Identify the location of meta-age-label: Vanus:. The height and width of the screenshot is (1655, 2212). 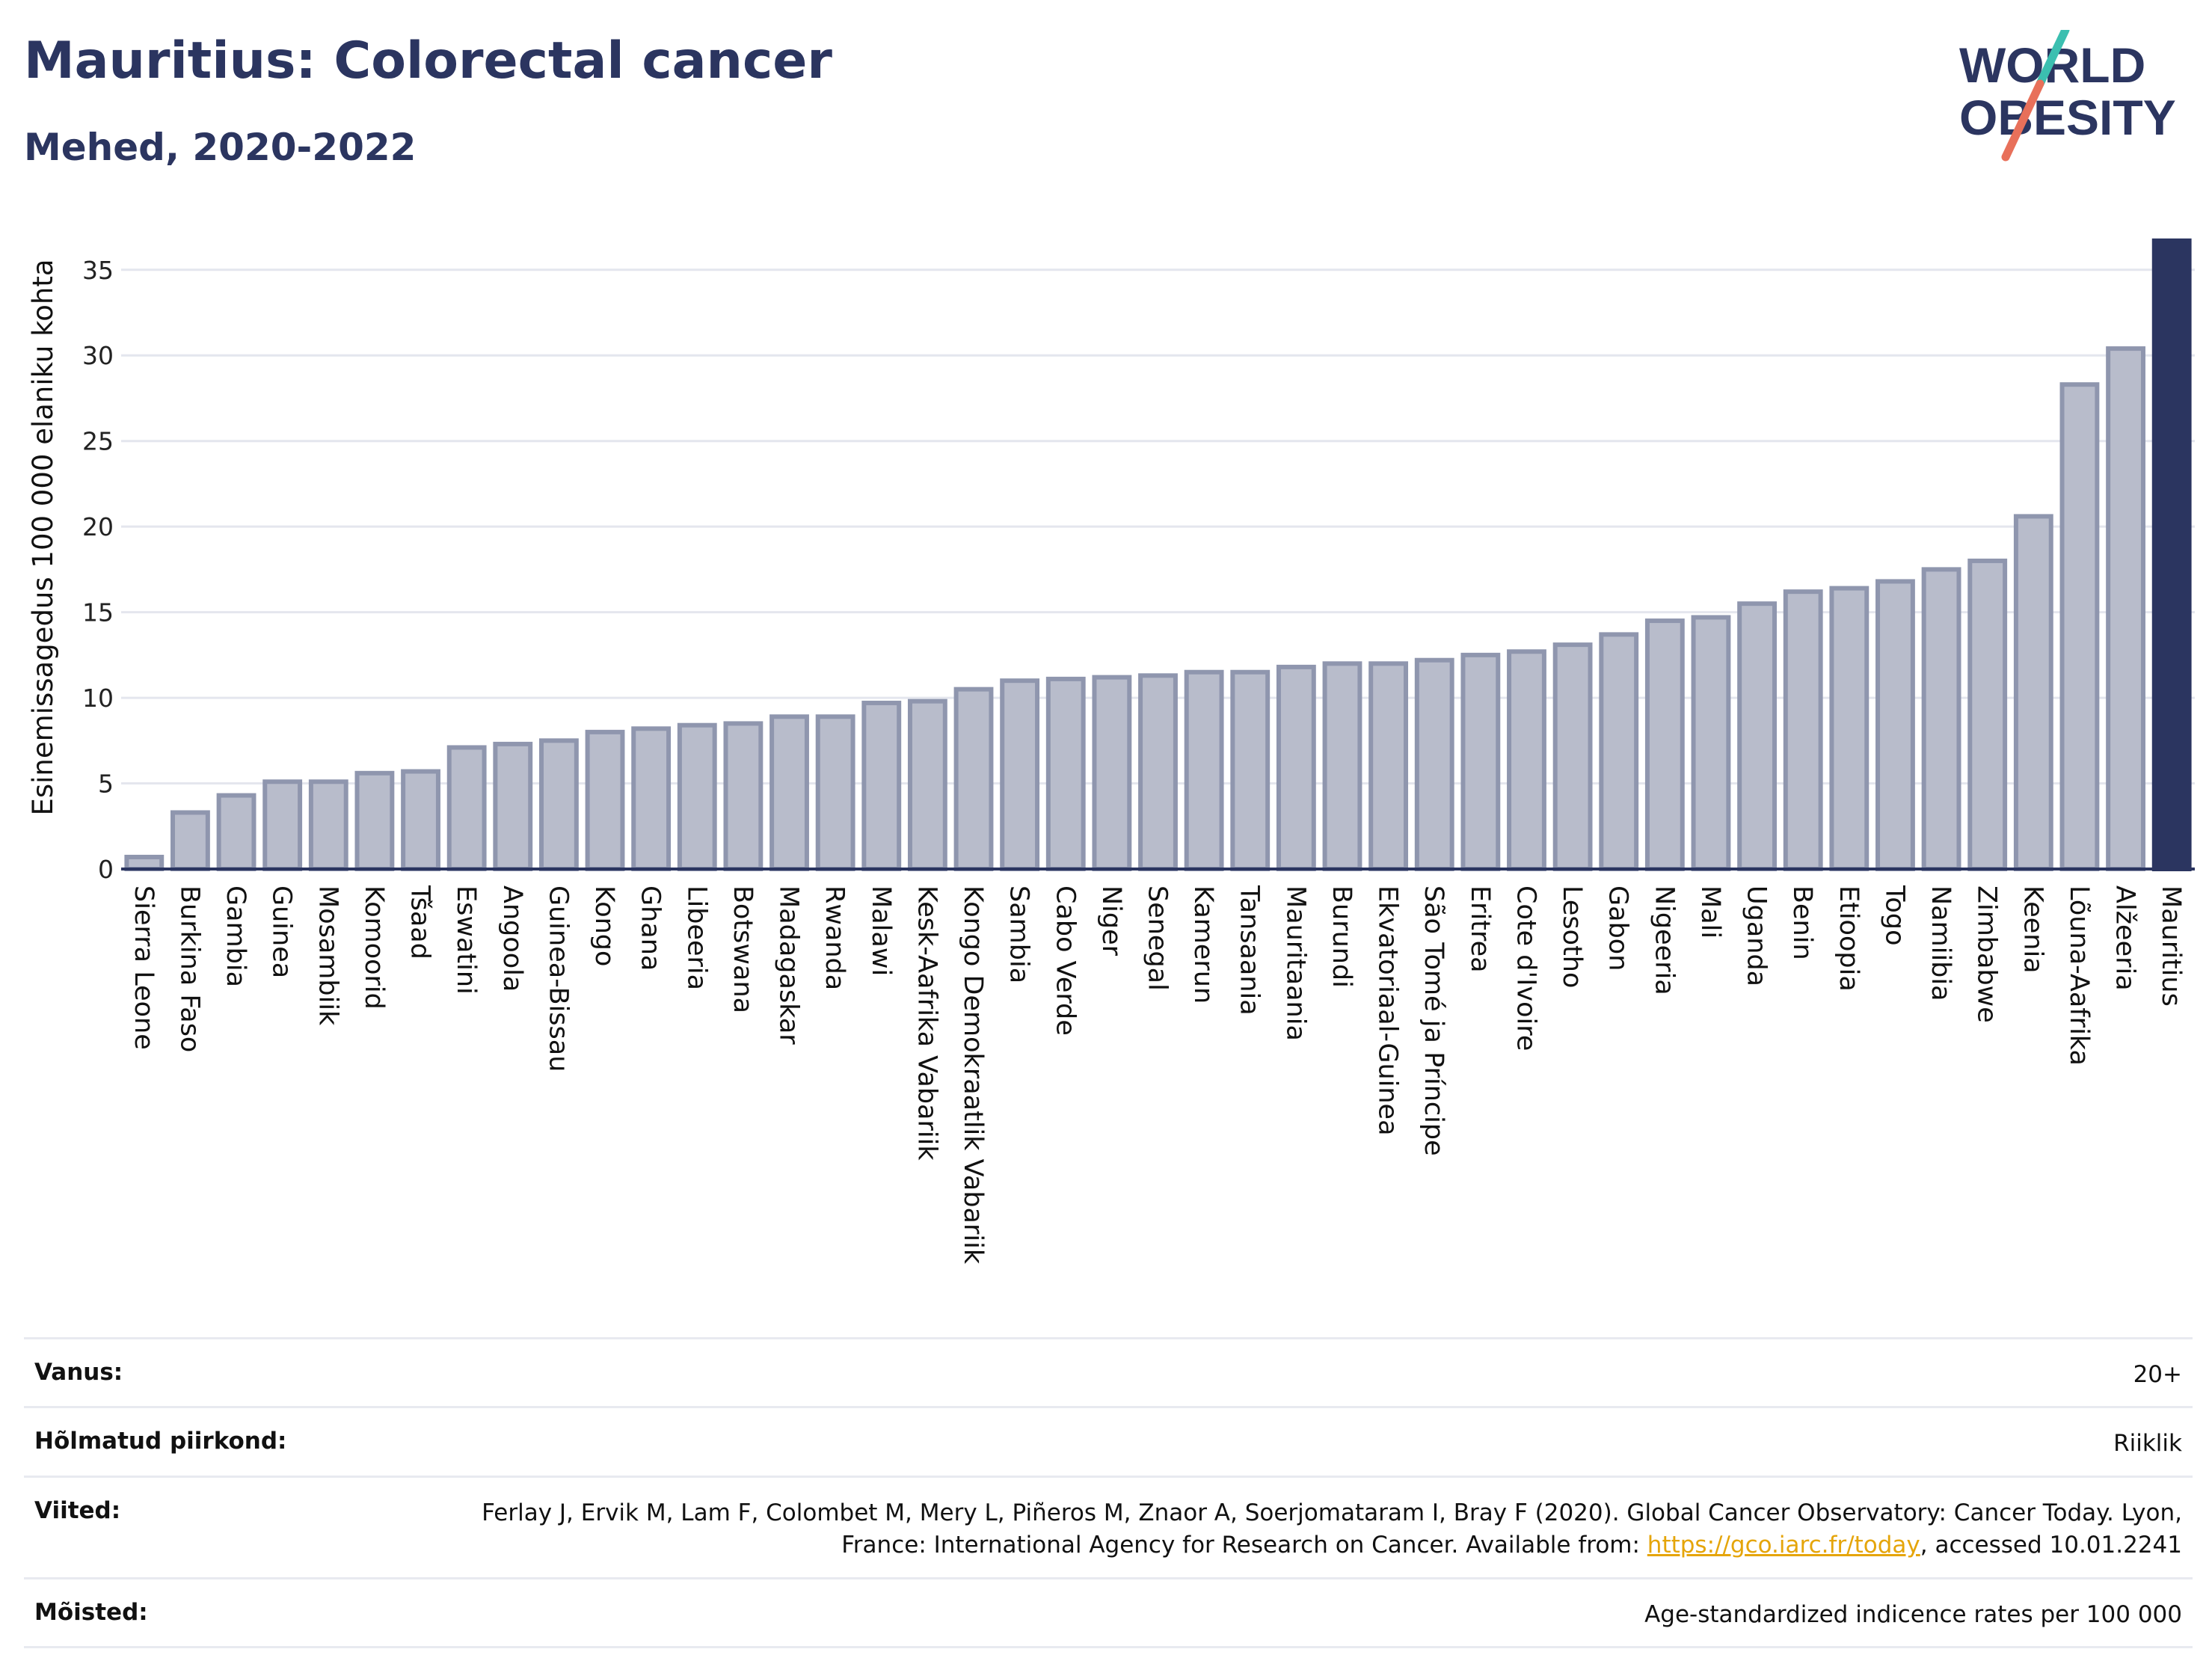
(78, 1372).